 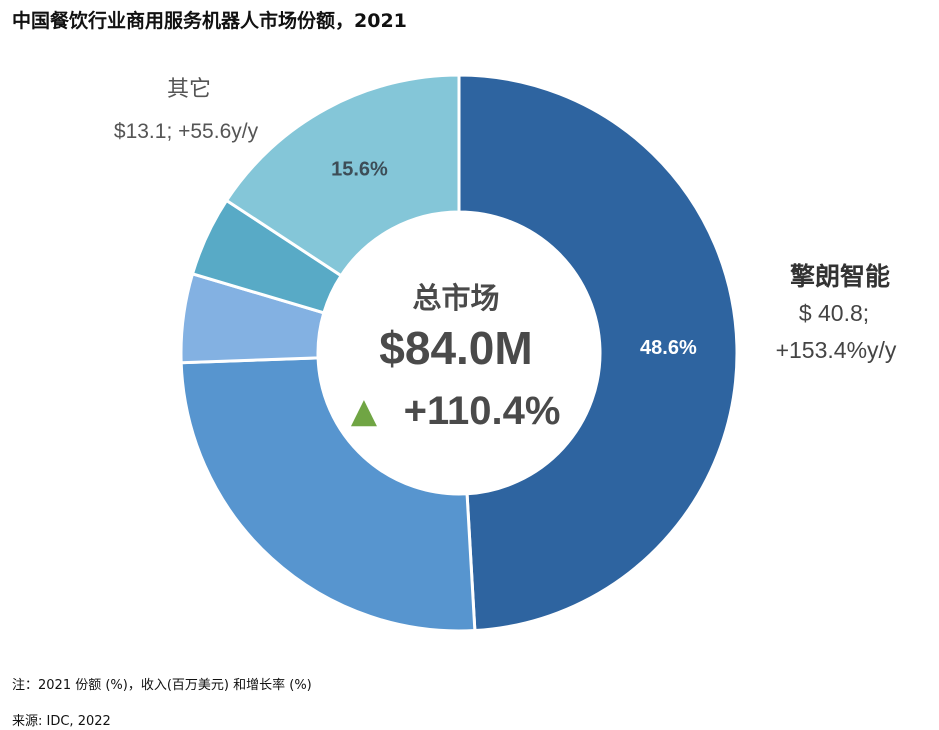 What do you see at coordinates (840, 276) in the screenshot?
I see `leader-name: 擎朗智能` at bounding box center [840, 276].